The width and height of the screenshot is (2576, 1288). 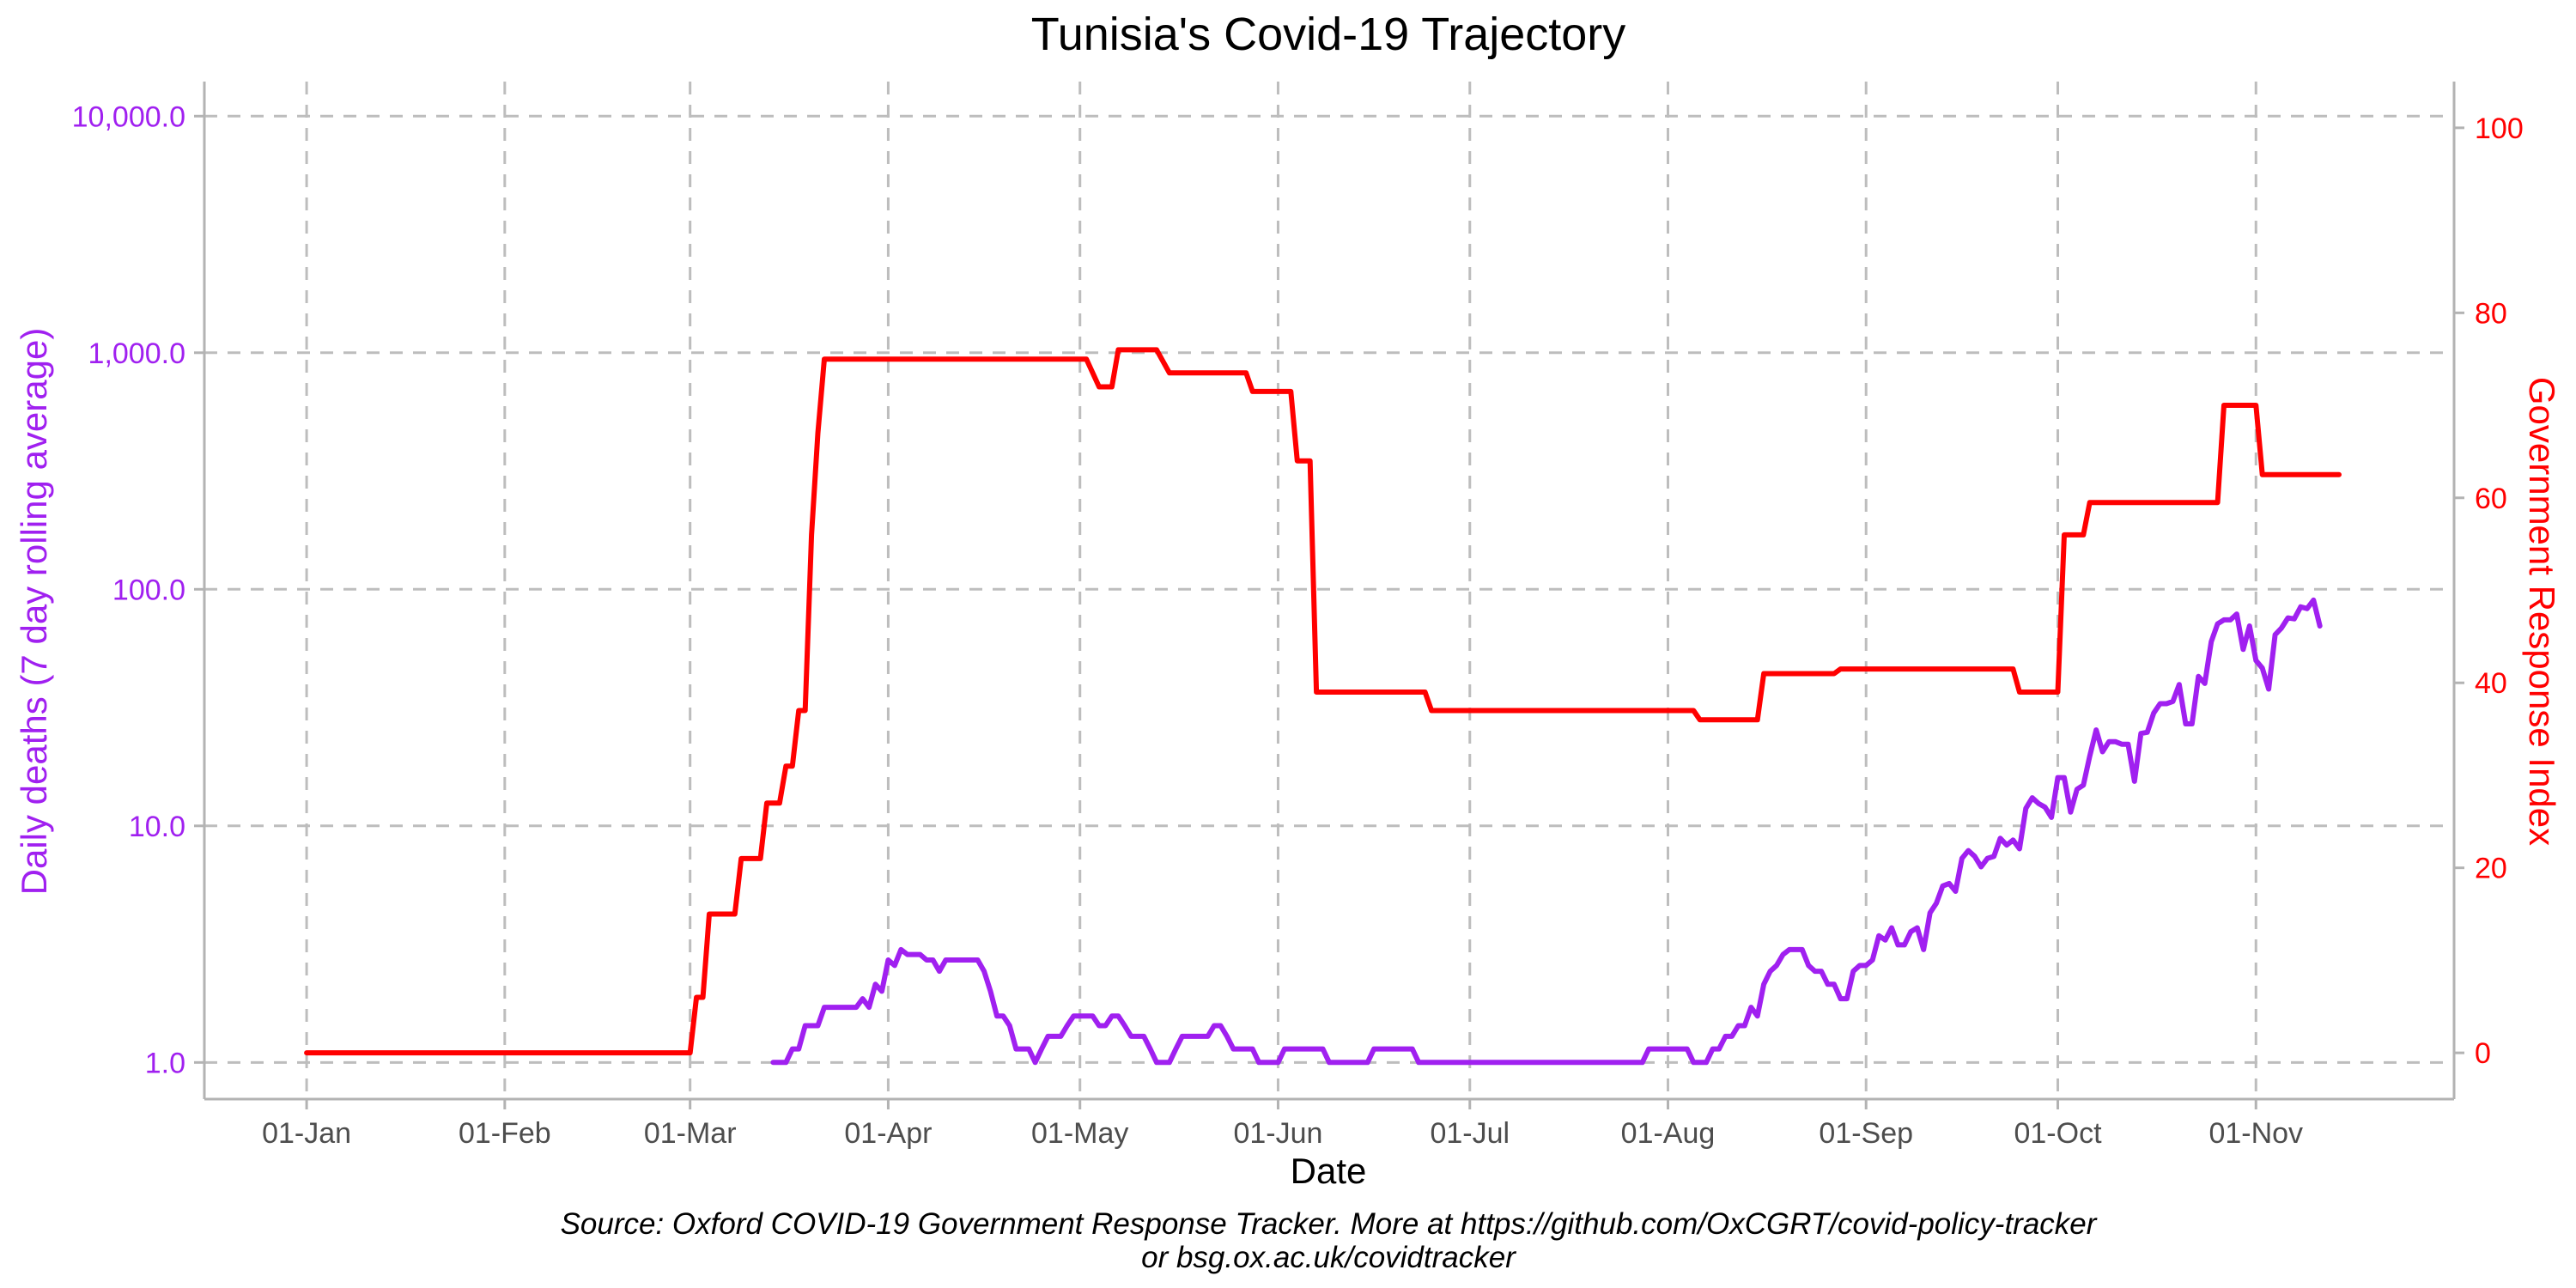 What do you see at coordinates (505, 1133) in the screenshot?
I see `x-tick-label: 01-Feb` at bounding box center [505, 1133].